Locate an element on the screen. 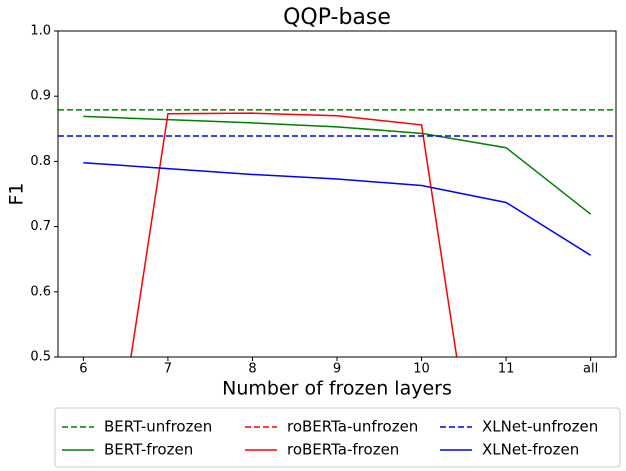 Image resolution: width=626 pixels, height=471 pixels. legend-label: BERT-frozen is located at coordinates (148, 450).